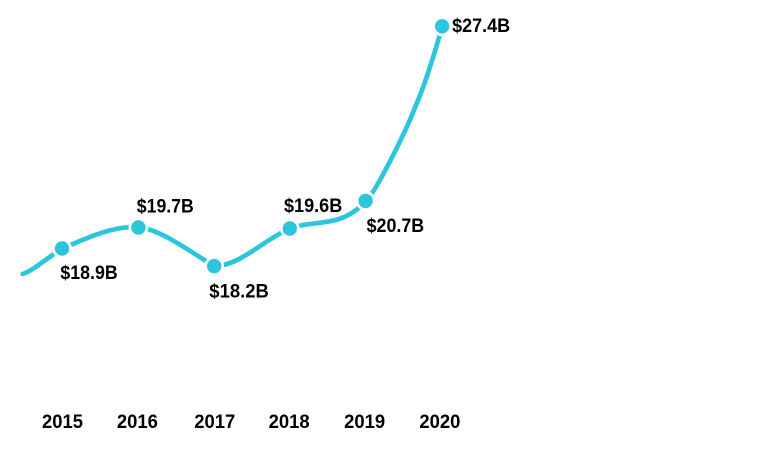 The height and width of the screenshot is (449, 768). I want to click on svg-text: $18.9B, so click(88, 273).